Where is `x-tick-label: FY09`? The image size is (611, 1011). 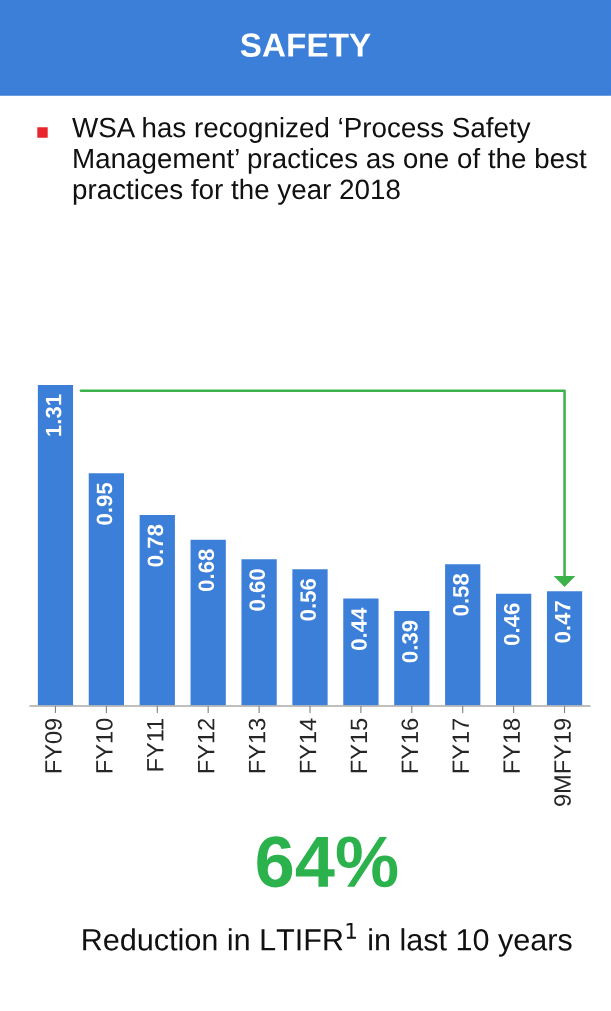 x-tick-label: FY09 is located at coordinates (53, 745).